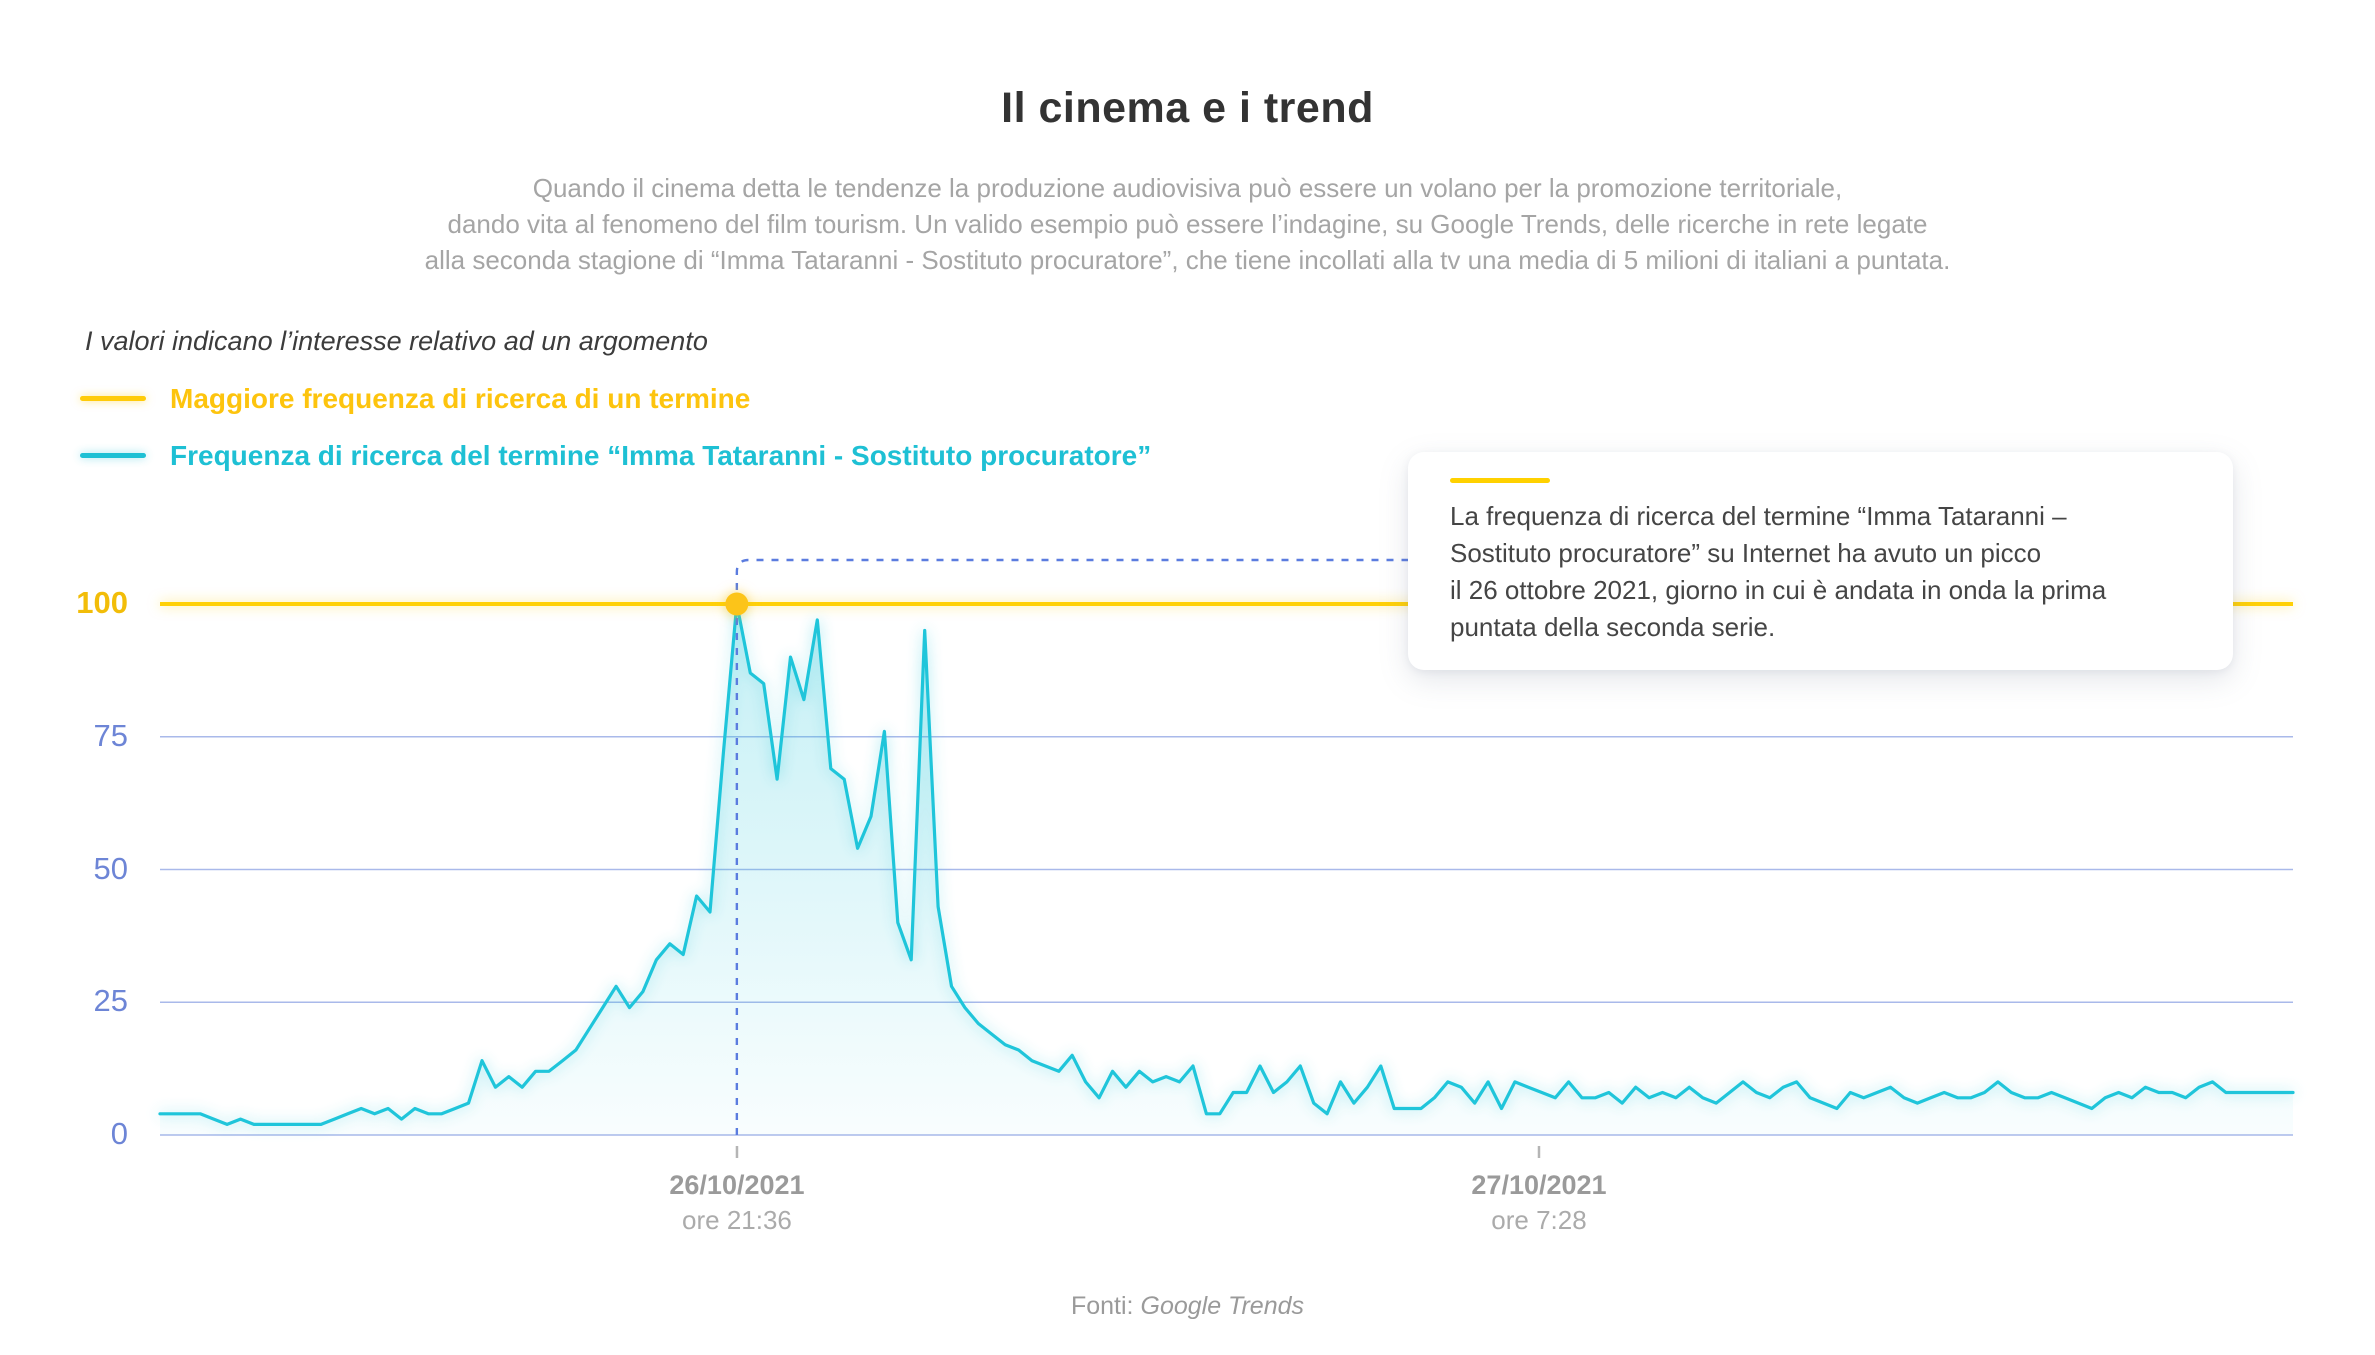  Describe the element at coordinates (110, 735) in the screenshot. I see `y-axis-label-75: 75` at that location.